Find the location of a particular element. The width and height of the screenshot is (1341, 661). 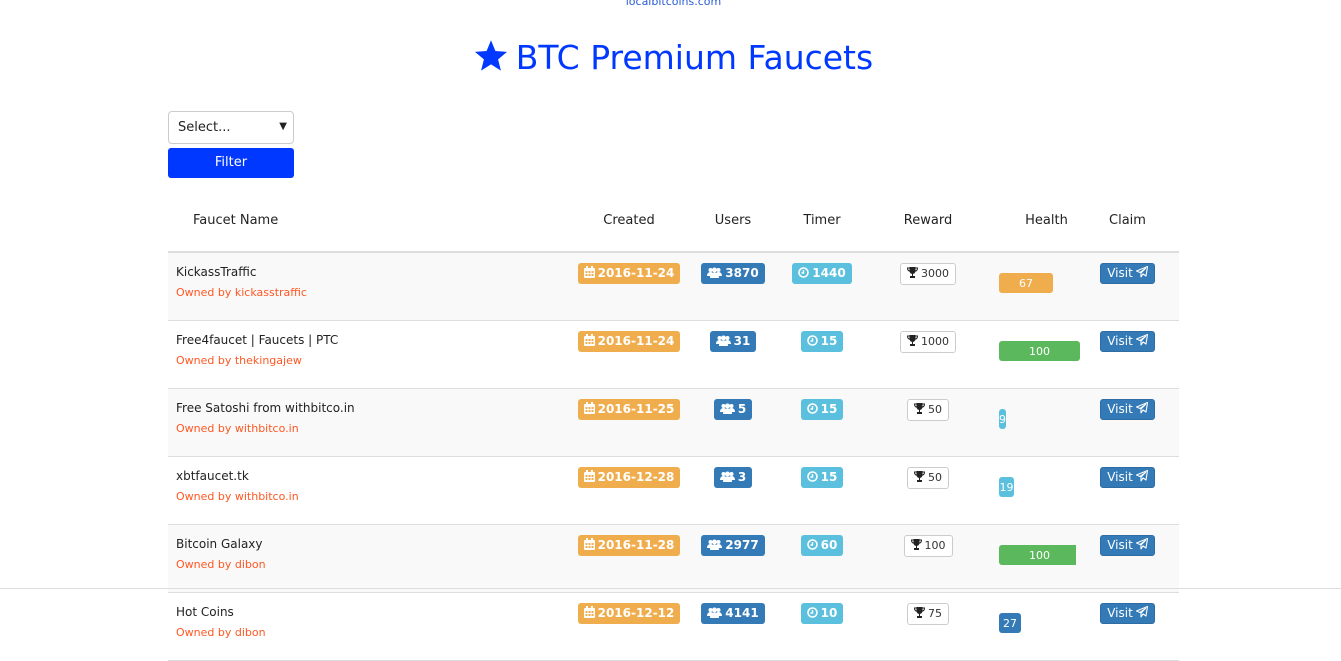

users-count: 4141 is located at coordinates (742, 613).